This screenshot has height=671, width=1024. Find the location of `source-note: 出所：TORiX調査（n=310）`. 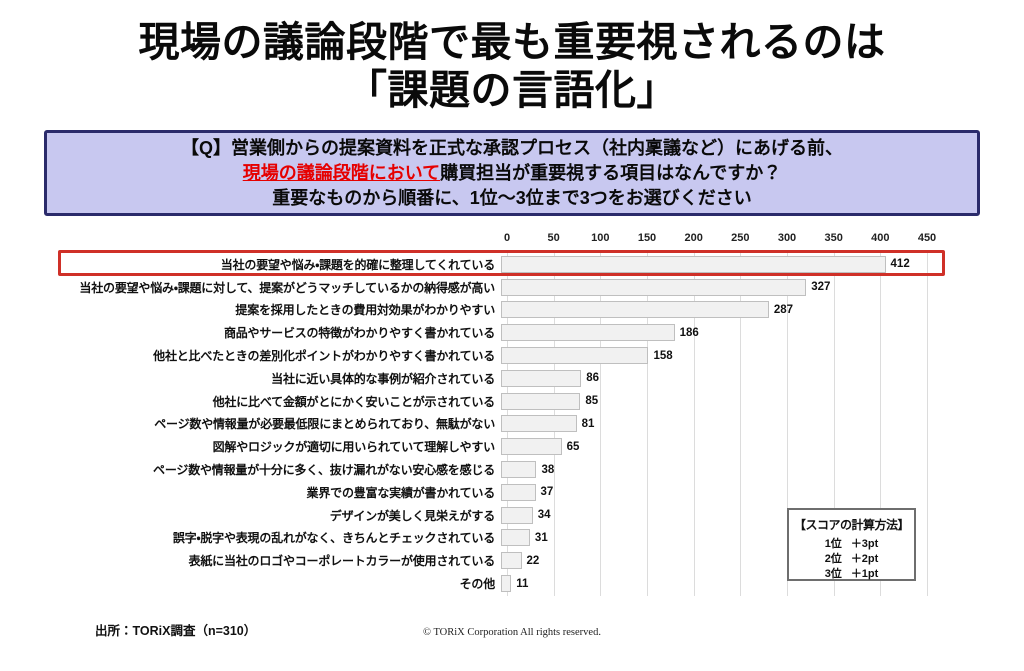

source-note: 出所：TORiX調査（n=310） is located at coordinates (176, 631).